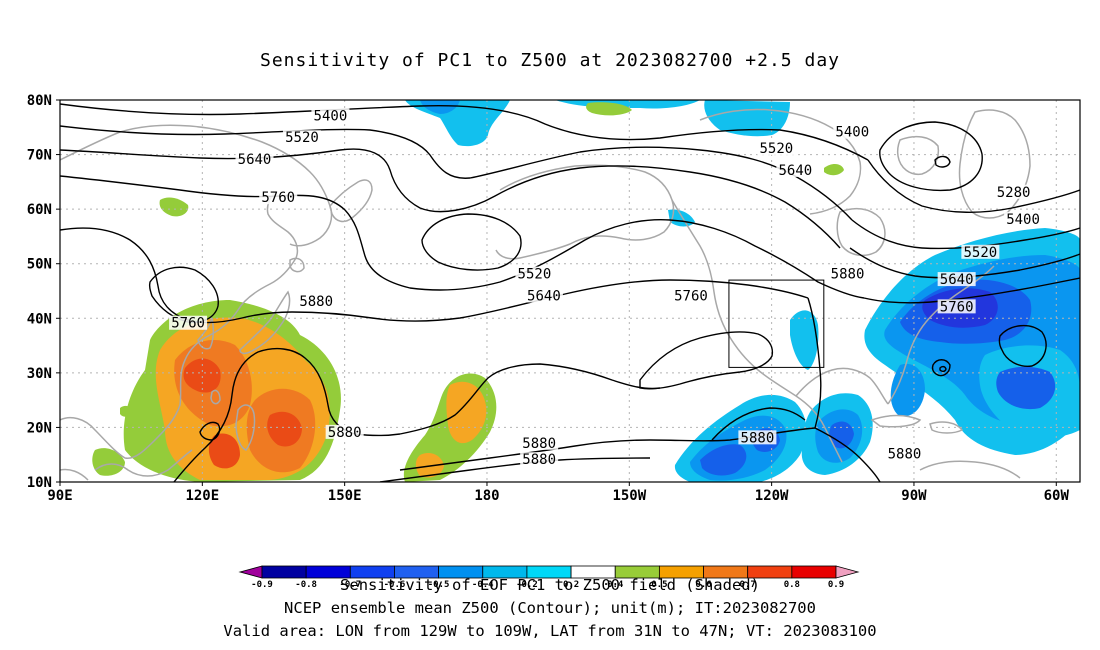 The image size is (1100, 650). Describe the element at coordinates (847, 572) in the screenshot. I see `colorbar-high-arrow` at that location.